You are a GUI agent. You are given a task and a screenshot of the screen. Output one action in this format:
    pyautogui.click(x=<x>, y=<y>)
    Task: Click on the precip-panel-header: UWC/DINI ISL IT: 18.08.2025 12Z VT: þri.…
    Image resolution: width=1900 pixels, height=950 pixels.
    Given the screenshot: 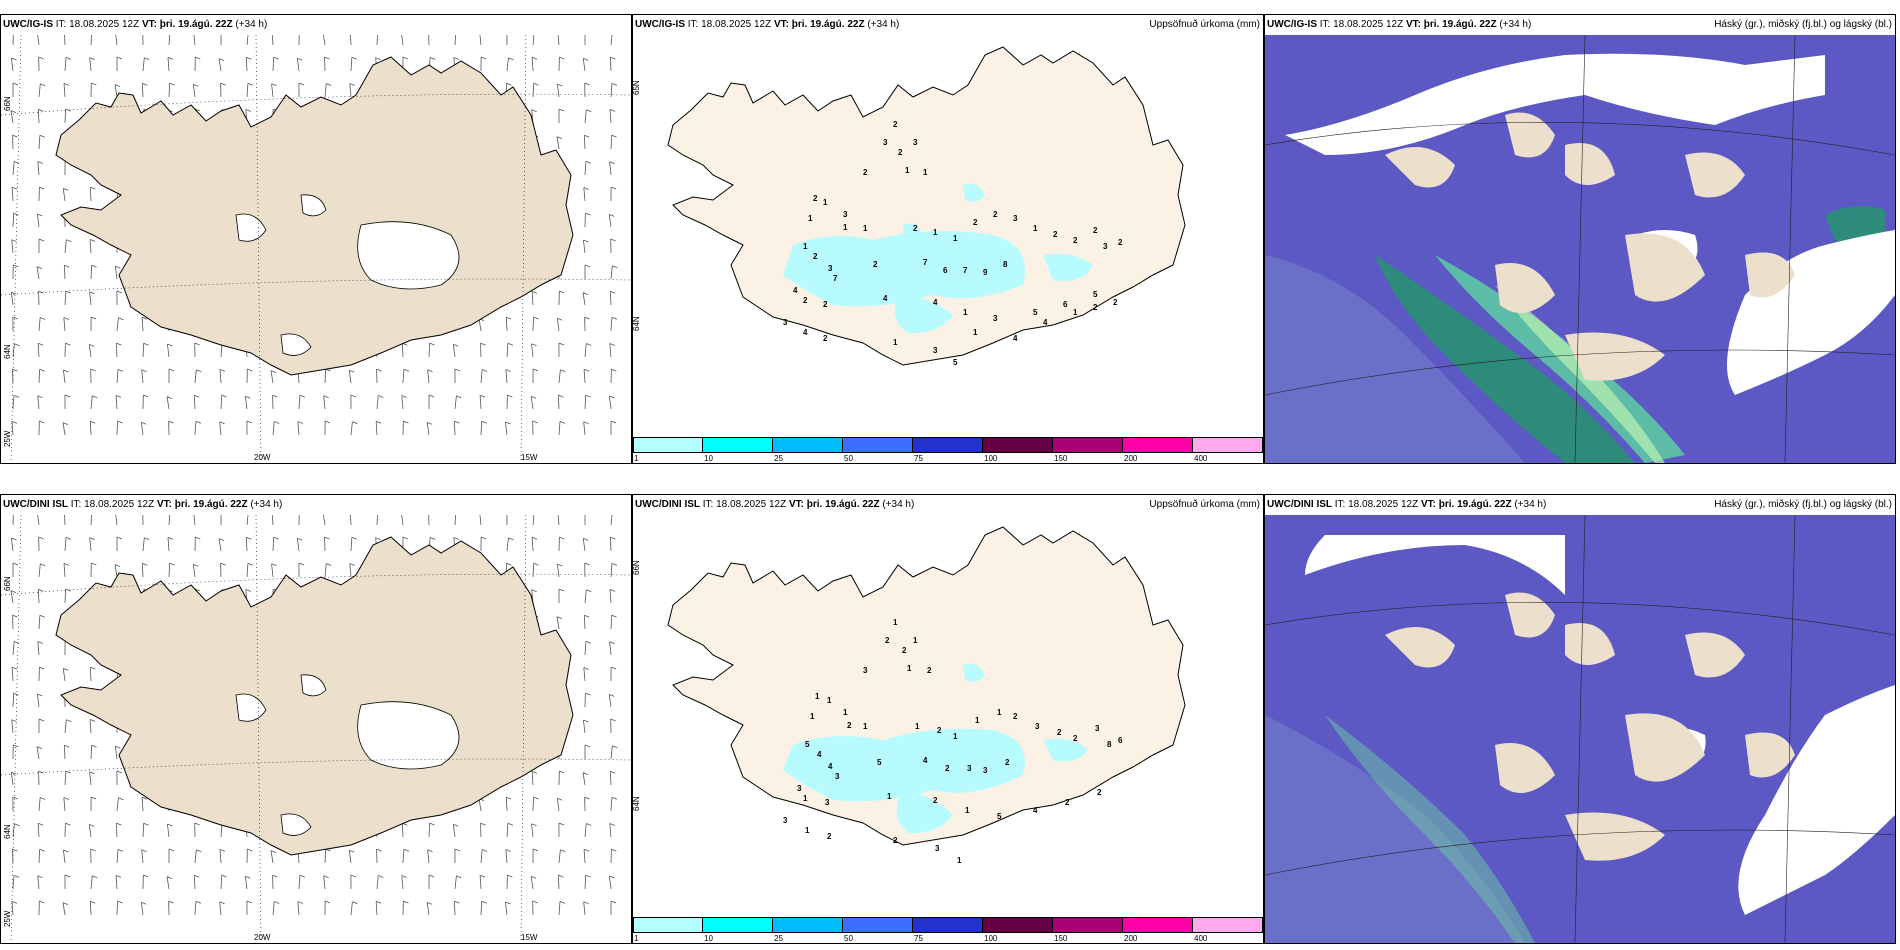 What is the action you would take?
    pyautogui.click(x=775, y=504)
    